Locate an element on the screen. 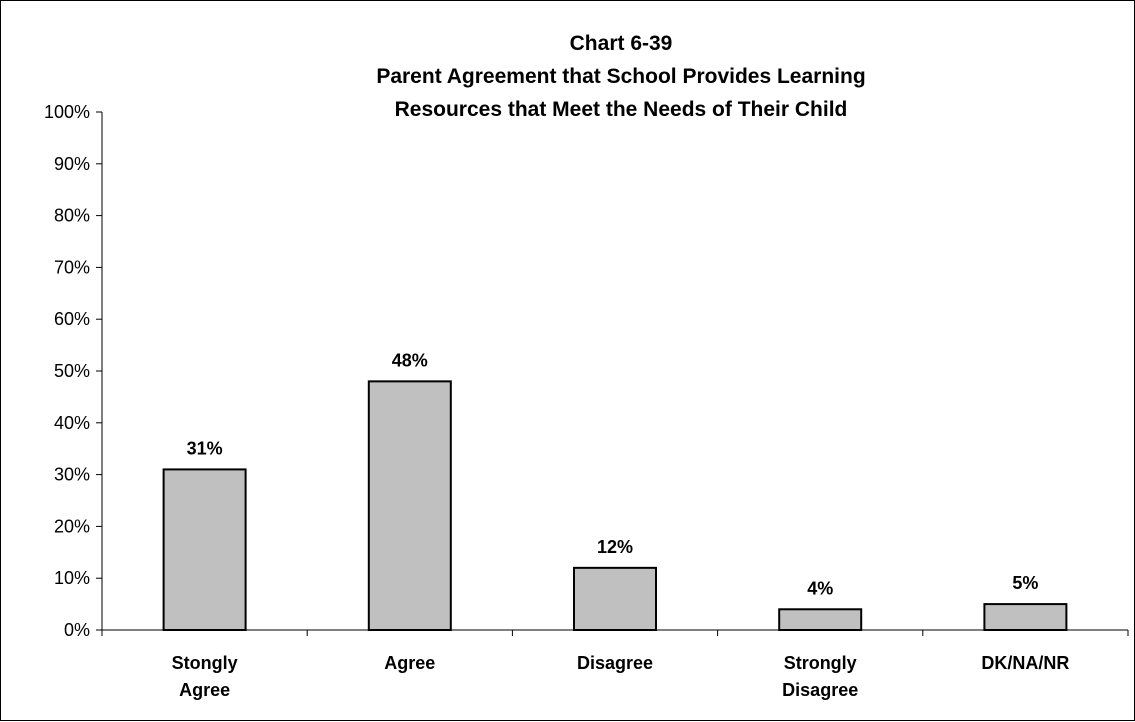  data-label: 12% is located at coordinates (615, 547).